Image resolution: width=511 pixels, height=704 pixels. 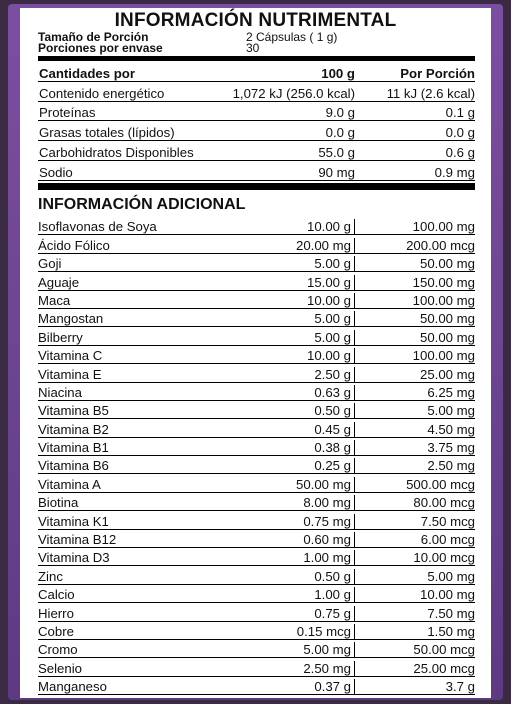 I want to click on ingredient-name: Isoflavonas de Soya, so click(x=97, y=227).